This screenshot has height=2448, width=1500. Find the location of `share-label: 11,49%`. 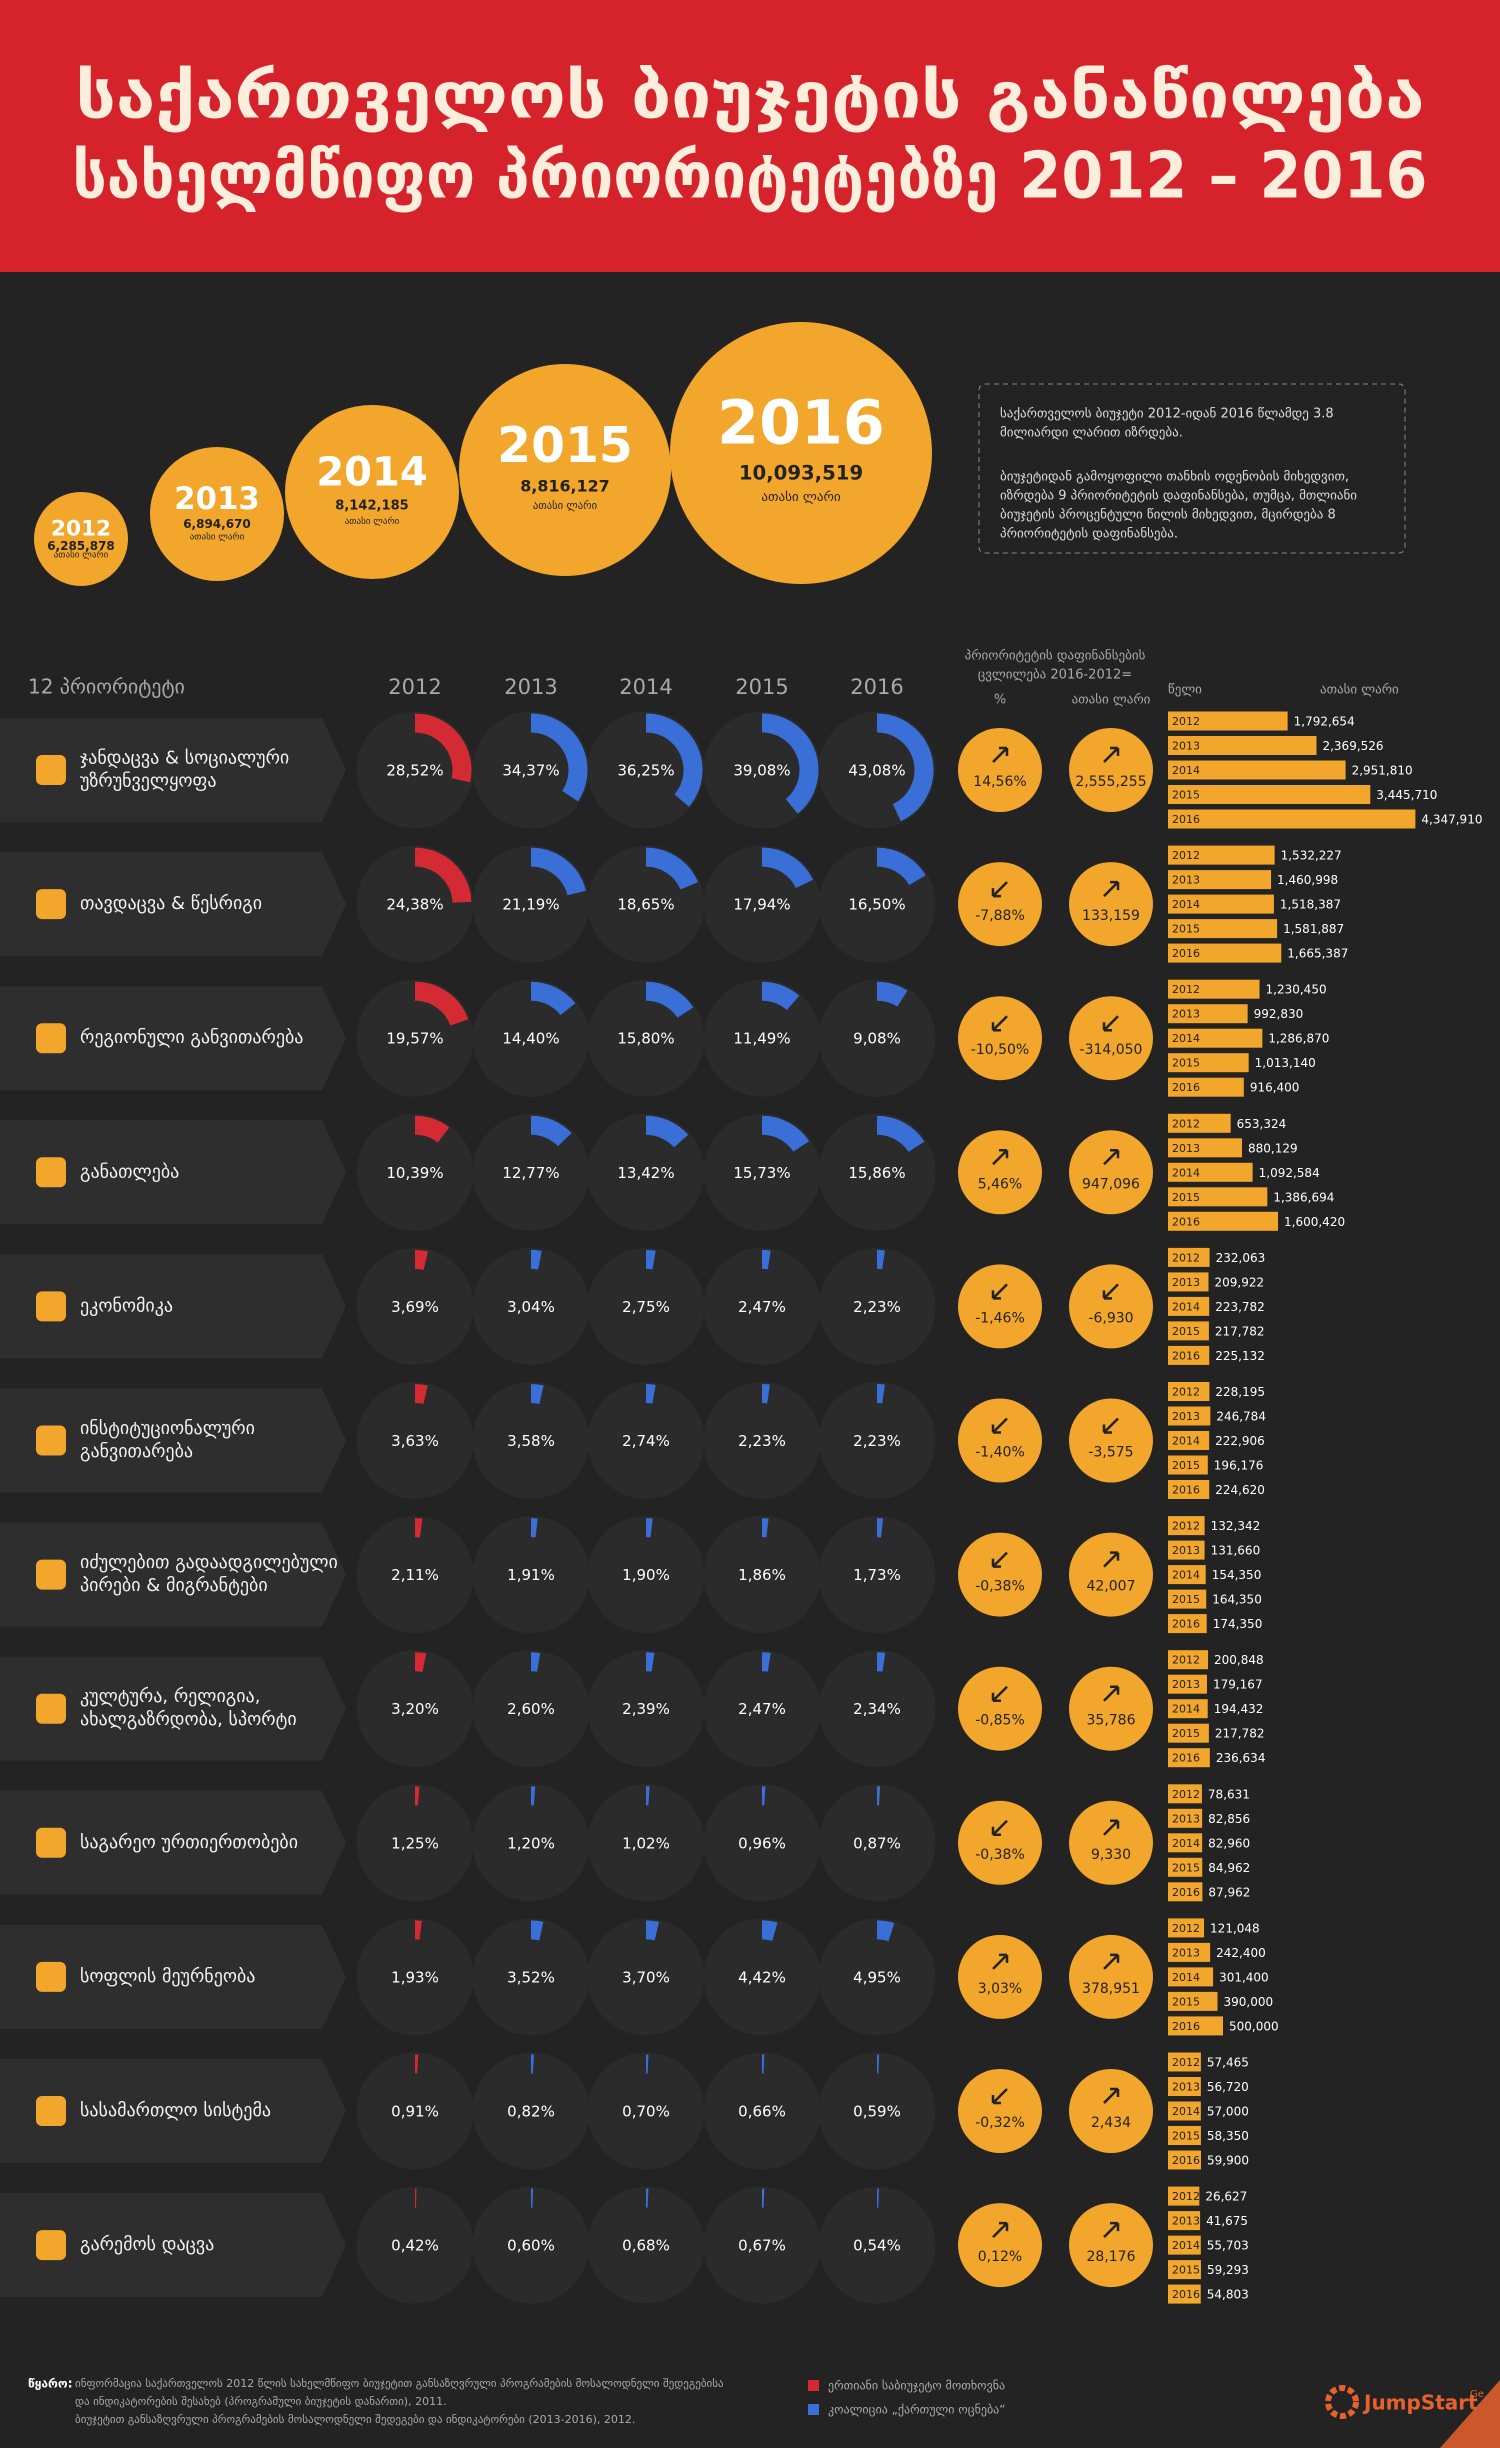

share-label: 11,49% is located at coordinates (761, 1039).